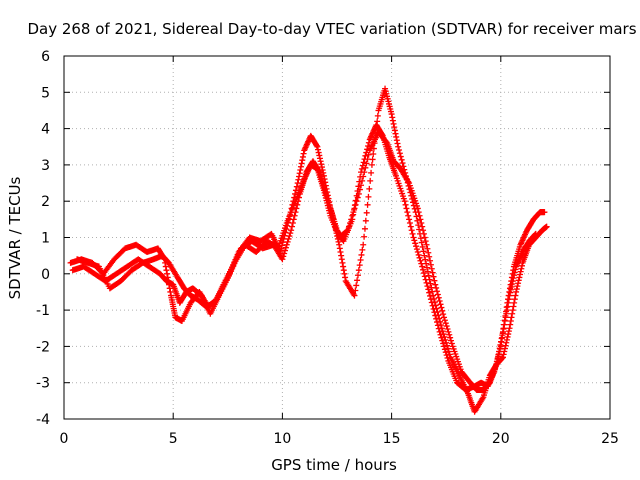  Describe the element at coordinates (173, 439) in the screenshot. I see `x-tick-label: 5` at that location.